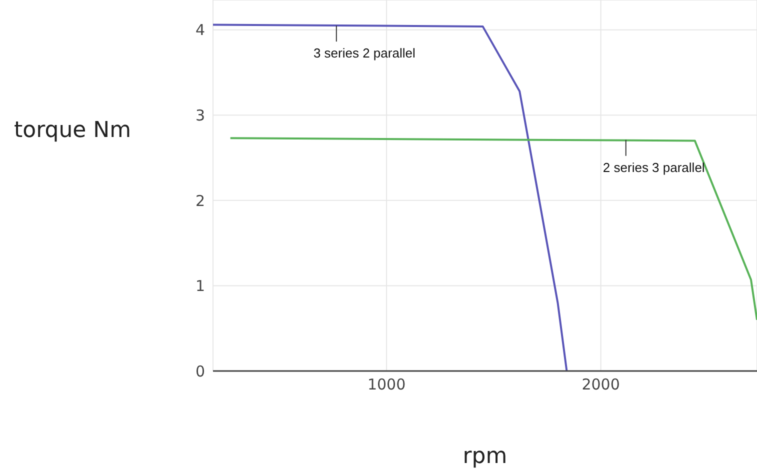 This screenshot has width=757, height=471. What do you see at coordinates (386, 385) in the screenshot?
I see `x-tick-label: 1000` at bounding box center [386, 385].